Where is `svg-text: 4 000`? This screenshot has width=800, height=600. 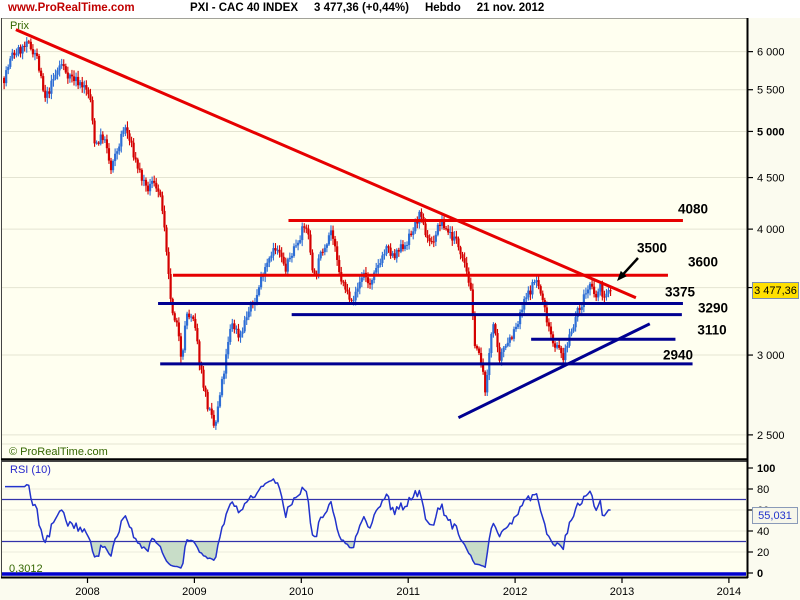 svg-text: 4 000 is located at coordinates (771, 230).